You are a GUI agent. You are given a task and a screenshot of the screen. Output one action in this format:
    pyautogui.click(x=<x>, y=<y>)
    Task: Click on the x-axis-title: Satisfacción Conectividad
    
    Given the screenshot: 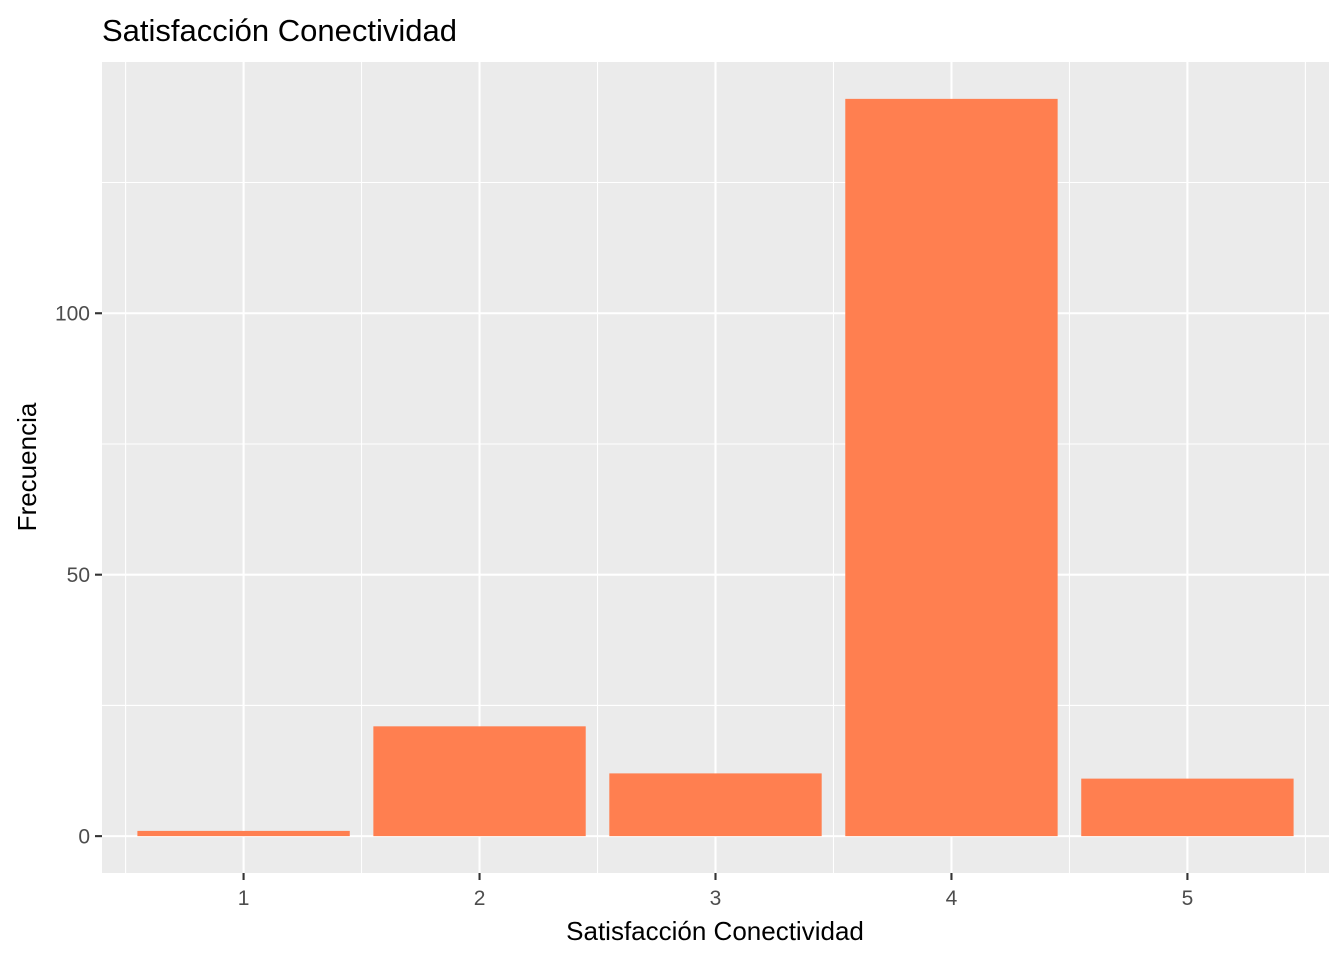 What is the action you would take?
    pyautogui.click(x=715, y=931)
    